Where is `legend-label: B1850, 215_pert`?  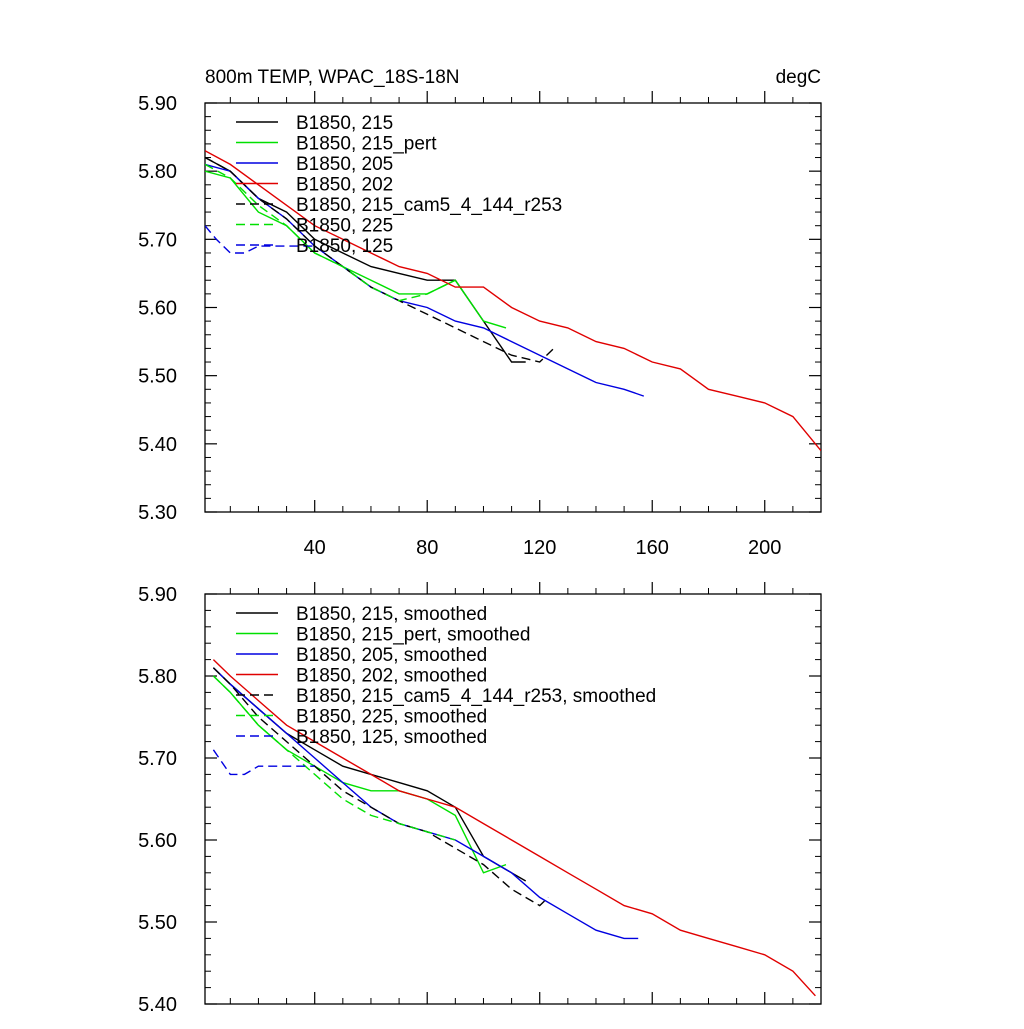
legend-label: B1850, 215_pert is located at coordinates (366, 144).